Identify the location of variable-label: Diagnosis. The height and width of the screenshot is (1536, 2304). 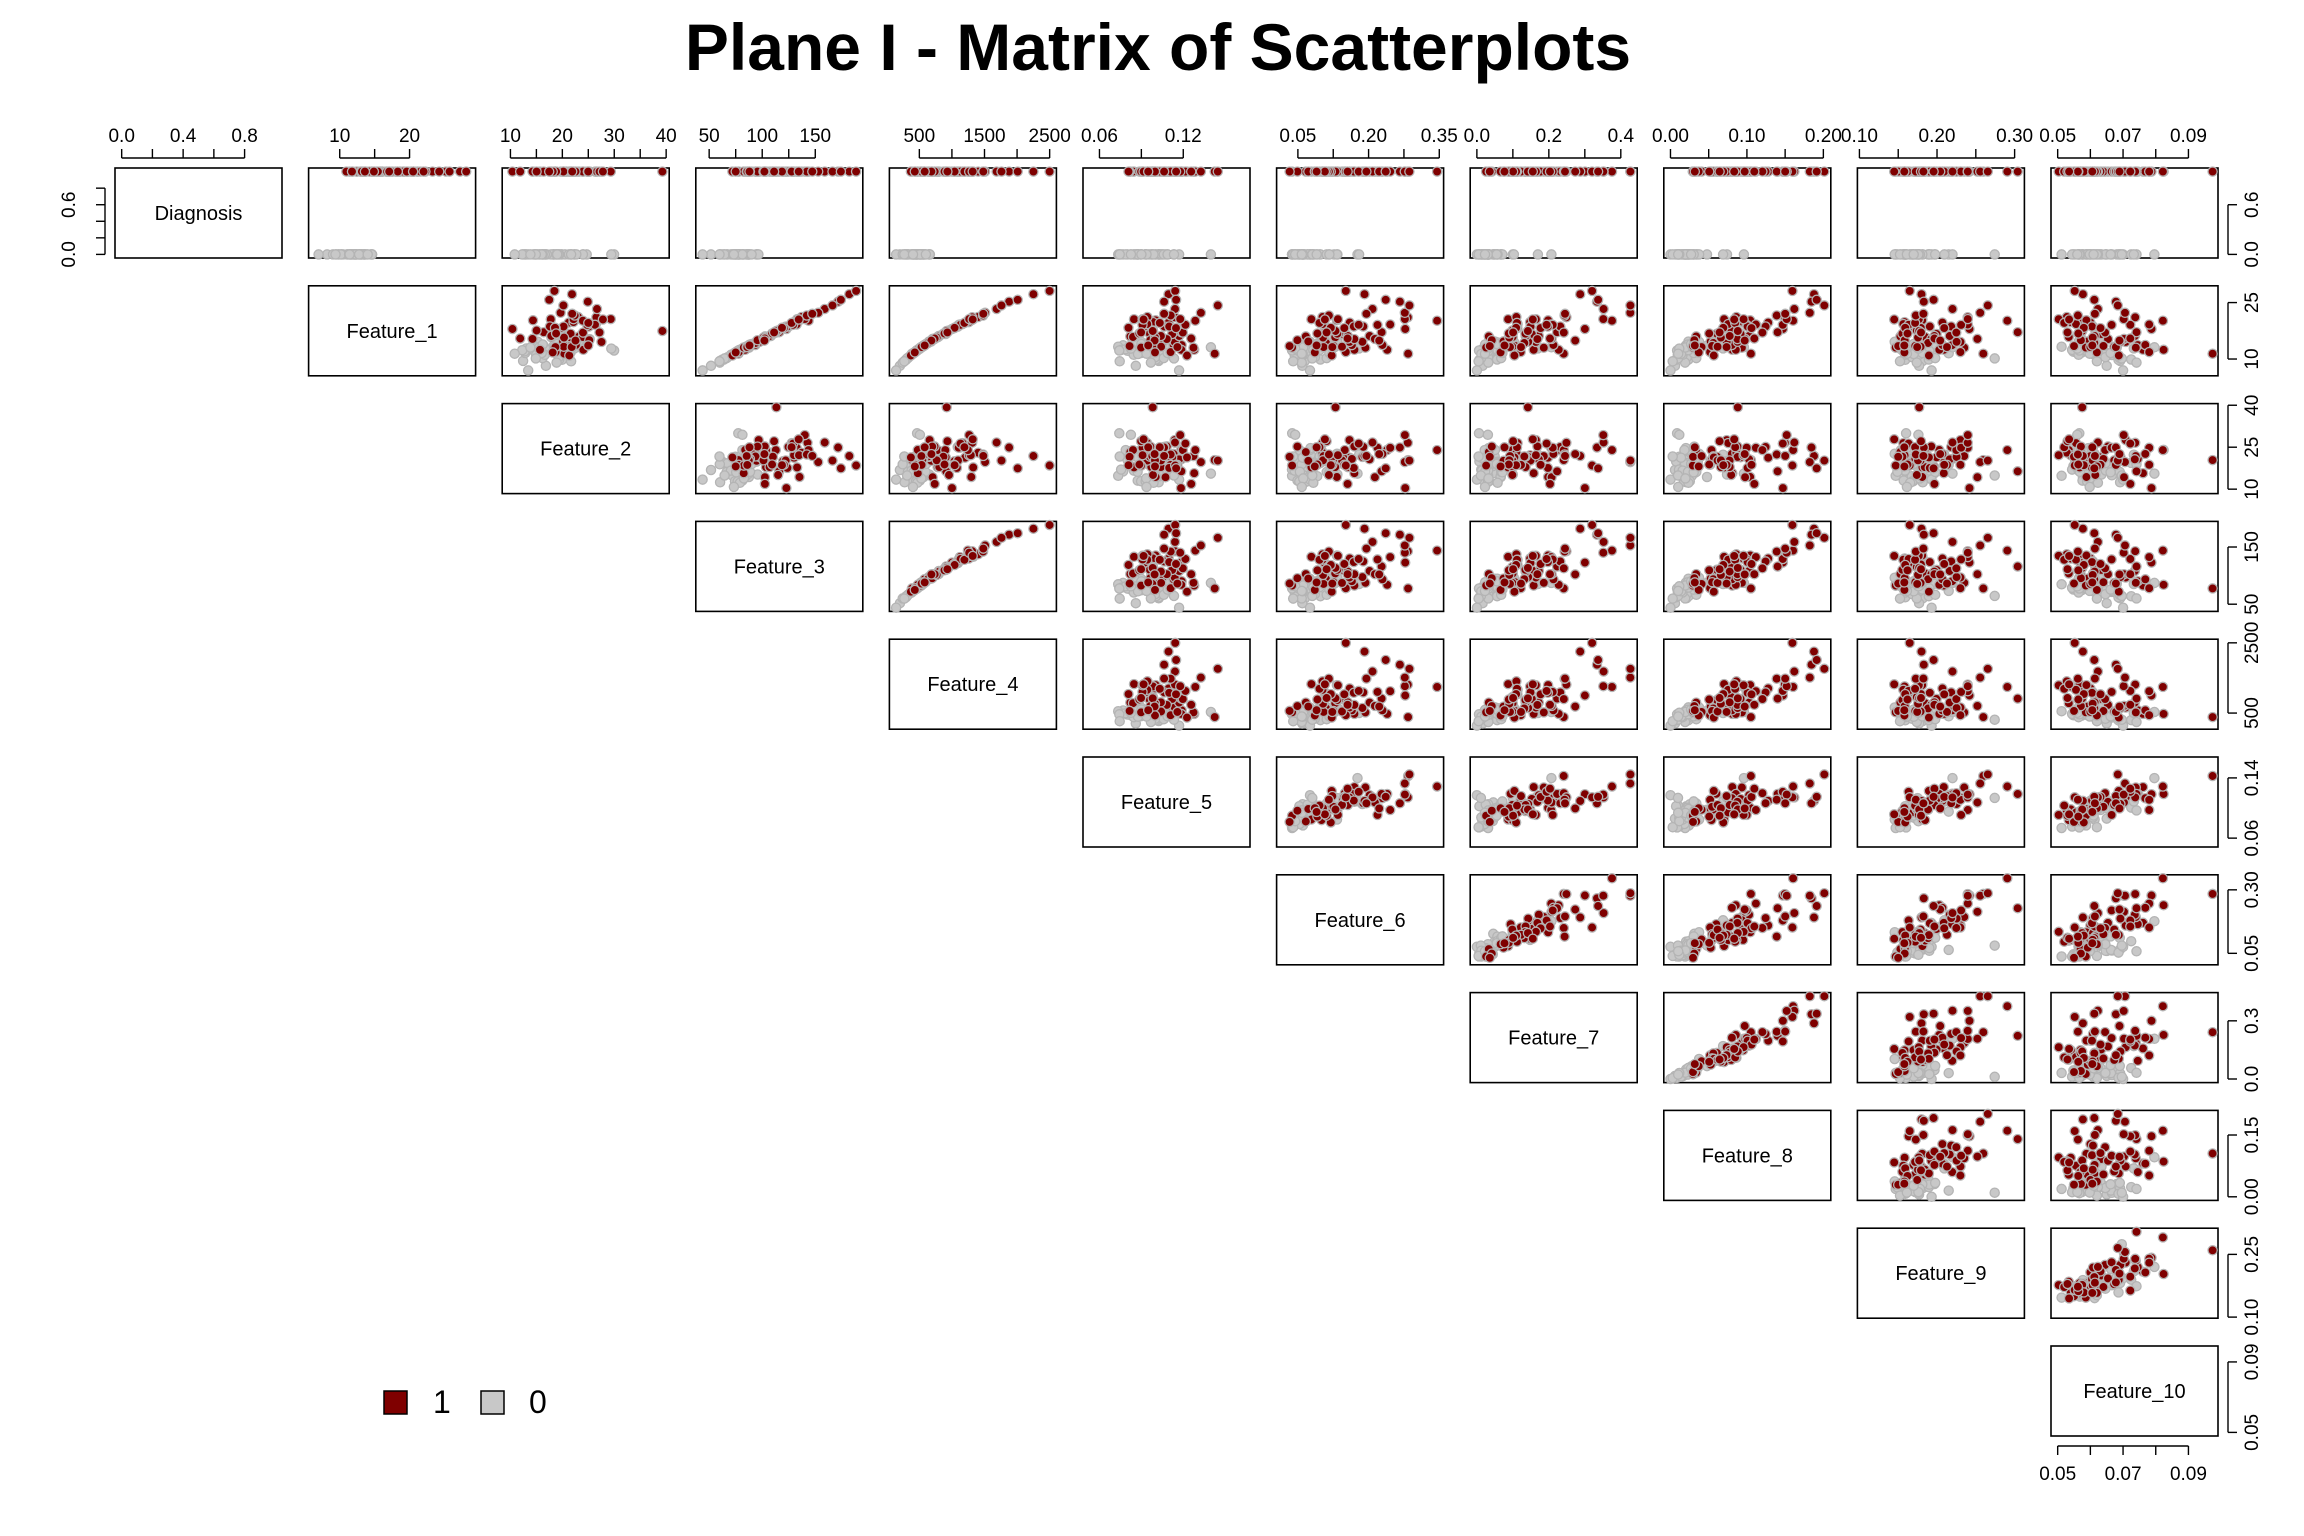
(199, 214).